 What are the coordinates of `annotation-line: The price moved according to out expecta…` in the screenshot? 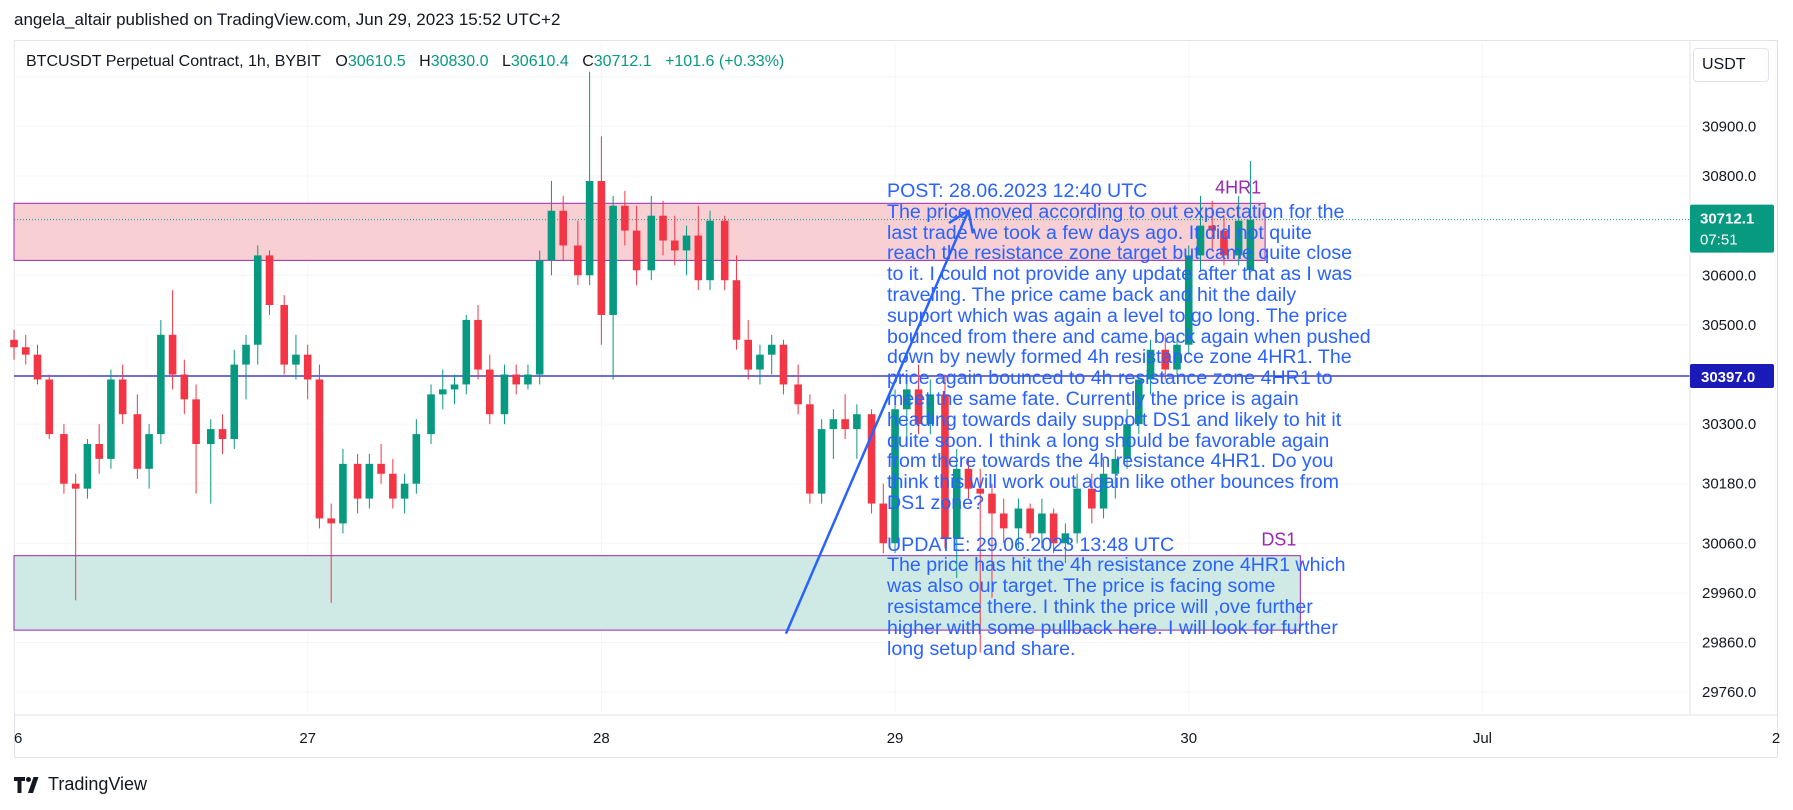 It's located at (1116, 211).